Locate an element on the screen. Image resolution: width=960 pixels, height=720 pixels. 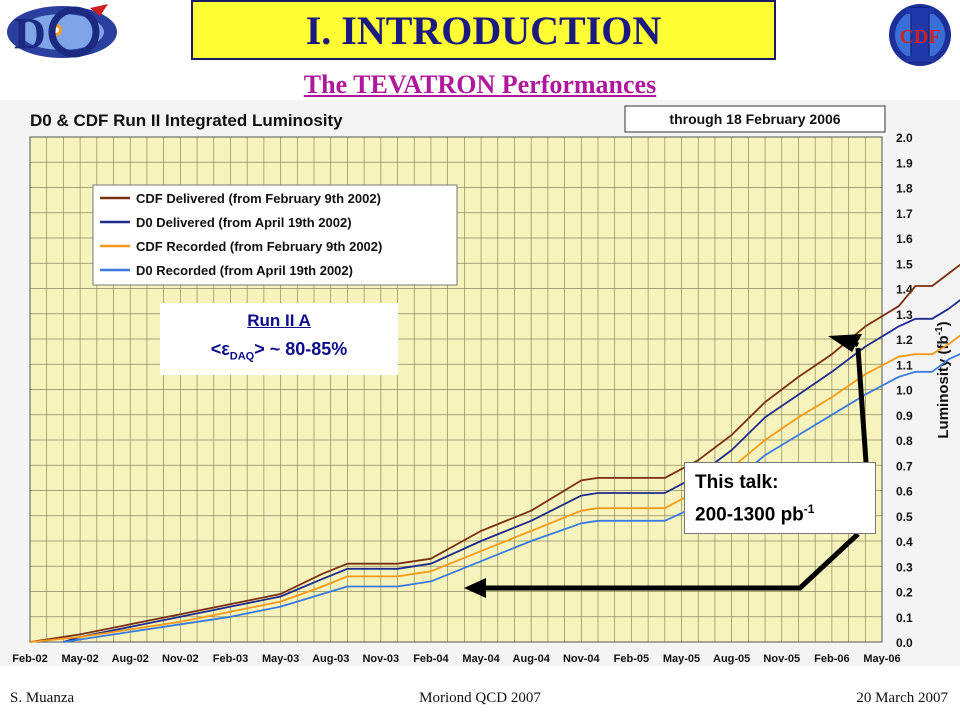
this-talk-value: 200-1300 pb-1 is located at coordinates (780, 512).